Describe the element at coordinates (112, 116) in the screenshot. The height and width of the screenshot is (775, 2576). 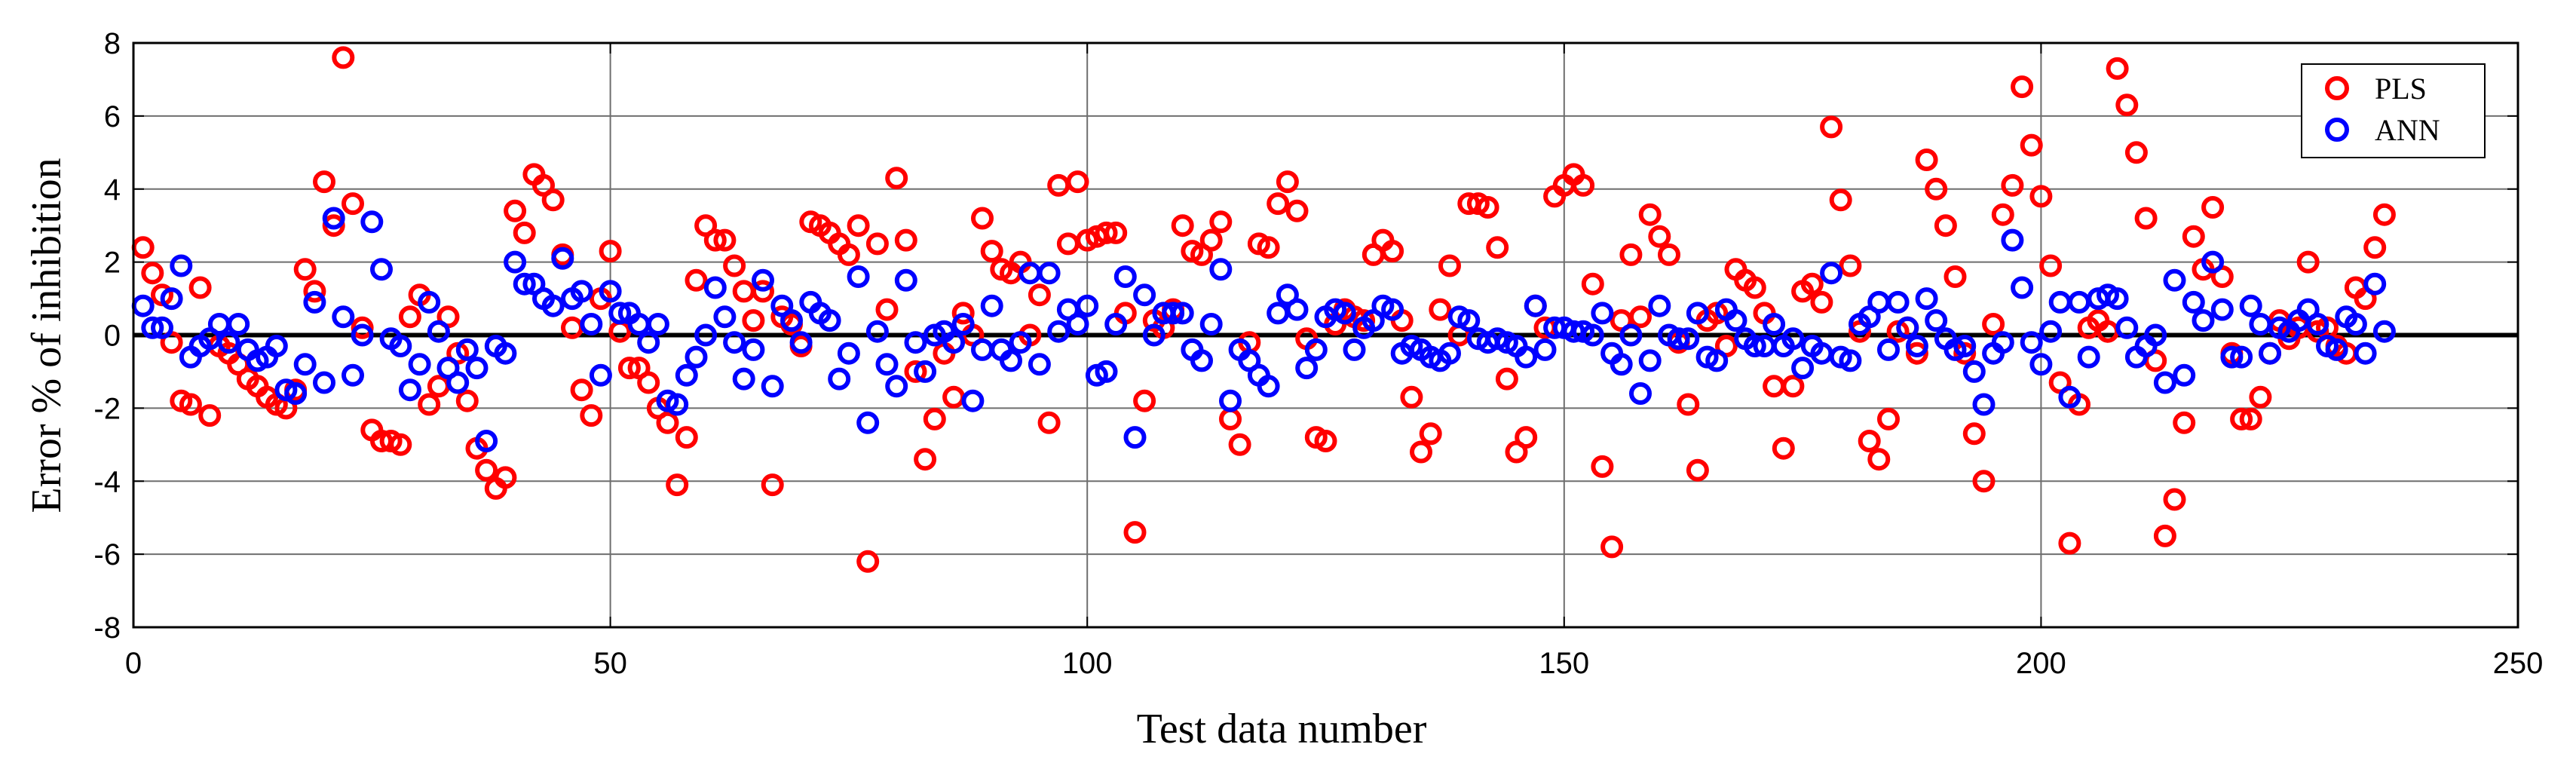
I see `y-tick-label: 6` at that location.